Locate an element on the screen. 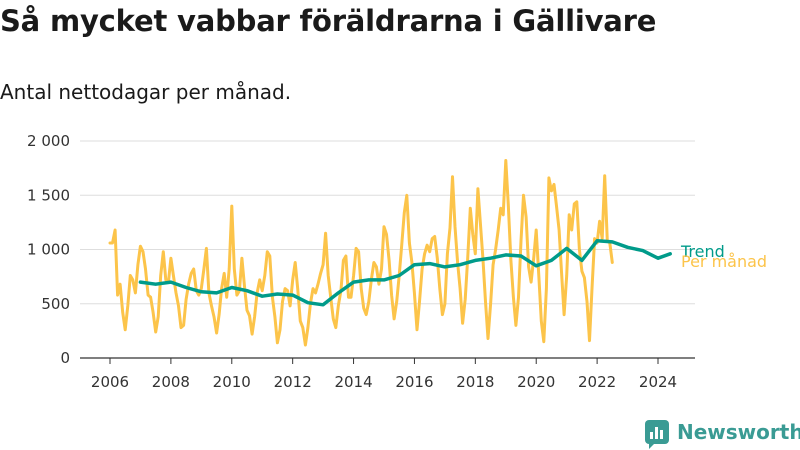 The image size is (800, 450). x-tick-label: 2008 is located at coordinates (171, 382).